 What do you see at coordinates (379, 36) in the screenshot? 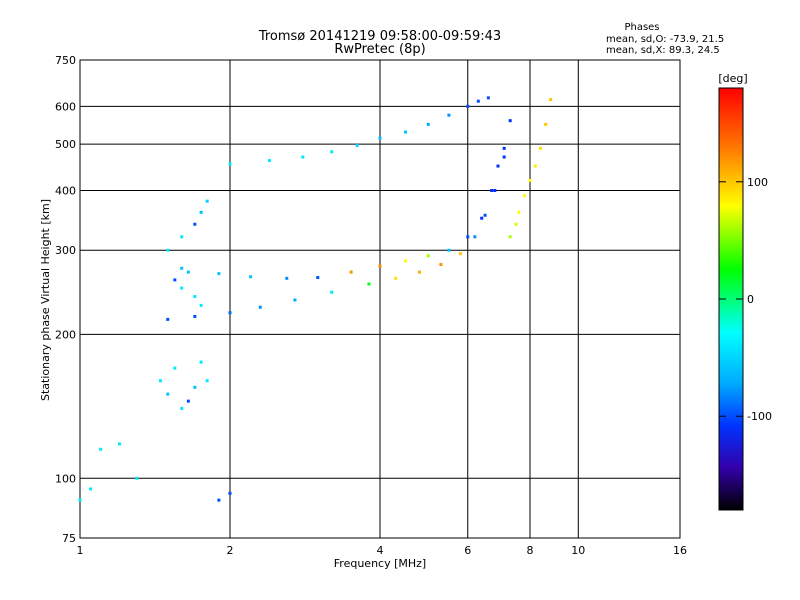
I see `chart-title: Tromsø 20141219 09:58:00-09:59:43` at bounding box center [379, 36].